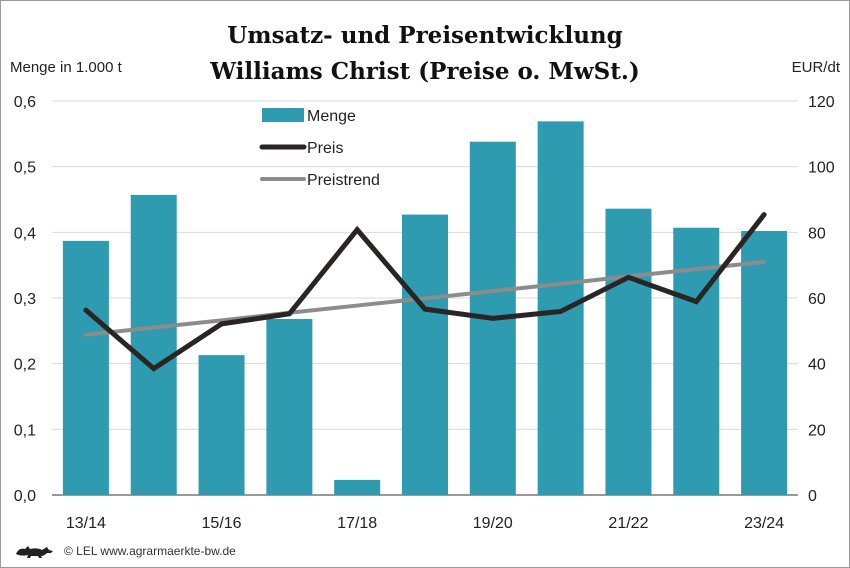 Image resolution: width=850 pixels, height=568 pixels. What do you see at coordinates (425, 523) in the screenshot?
I see `x-axis: 13/14 15/16 17/18 19/20 21/22 23/24` at bounding box center [425, 523].